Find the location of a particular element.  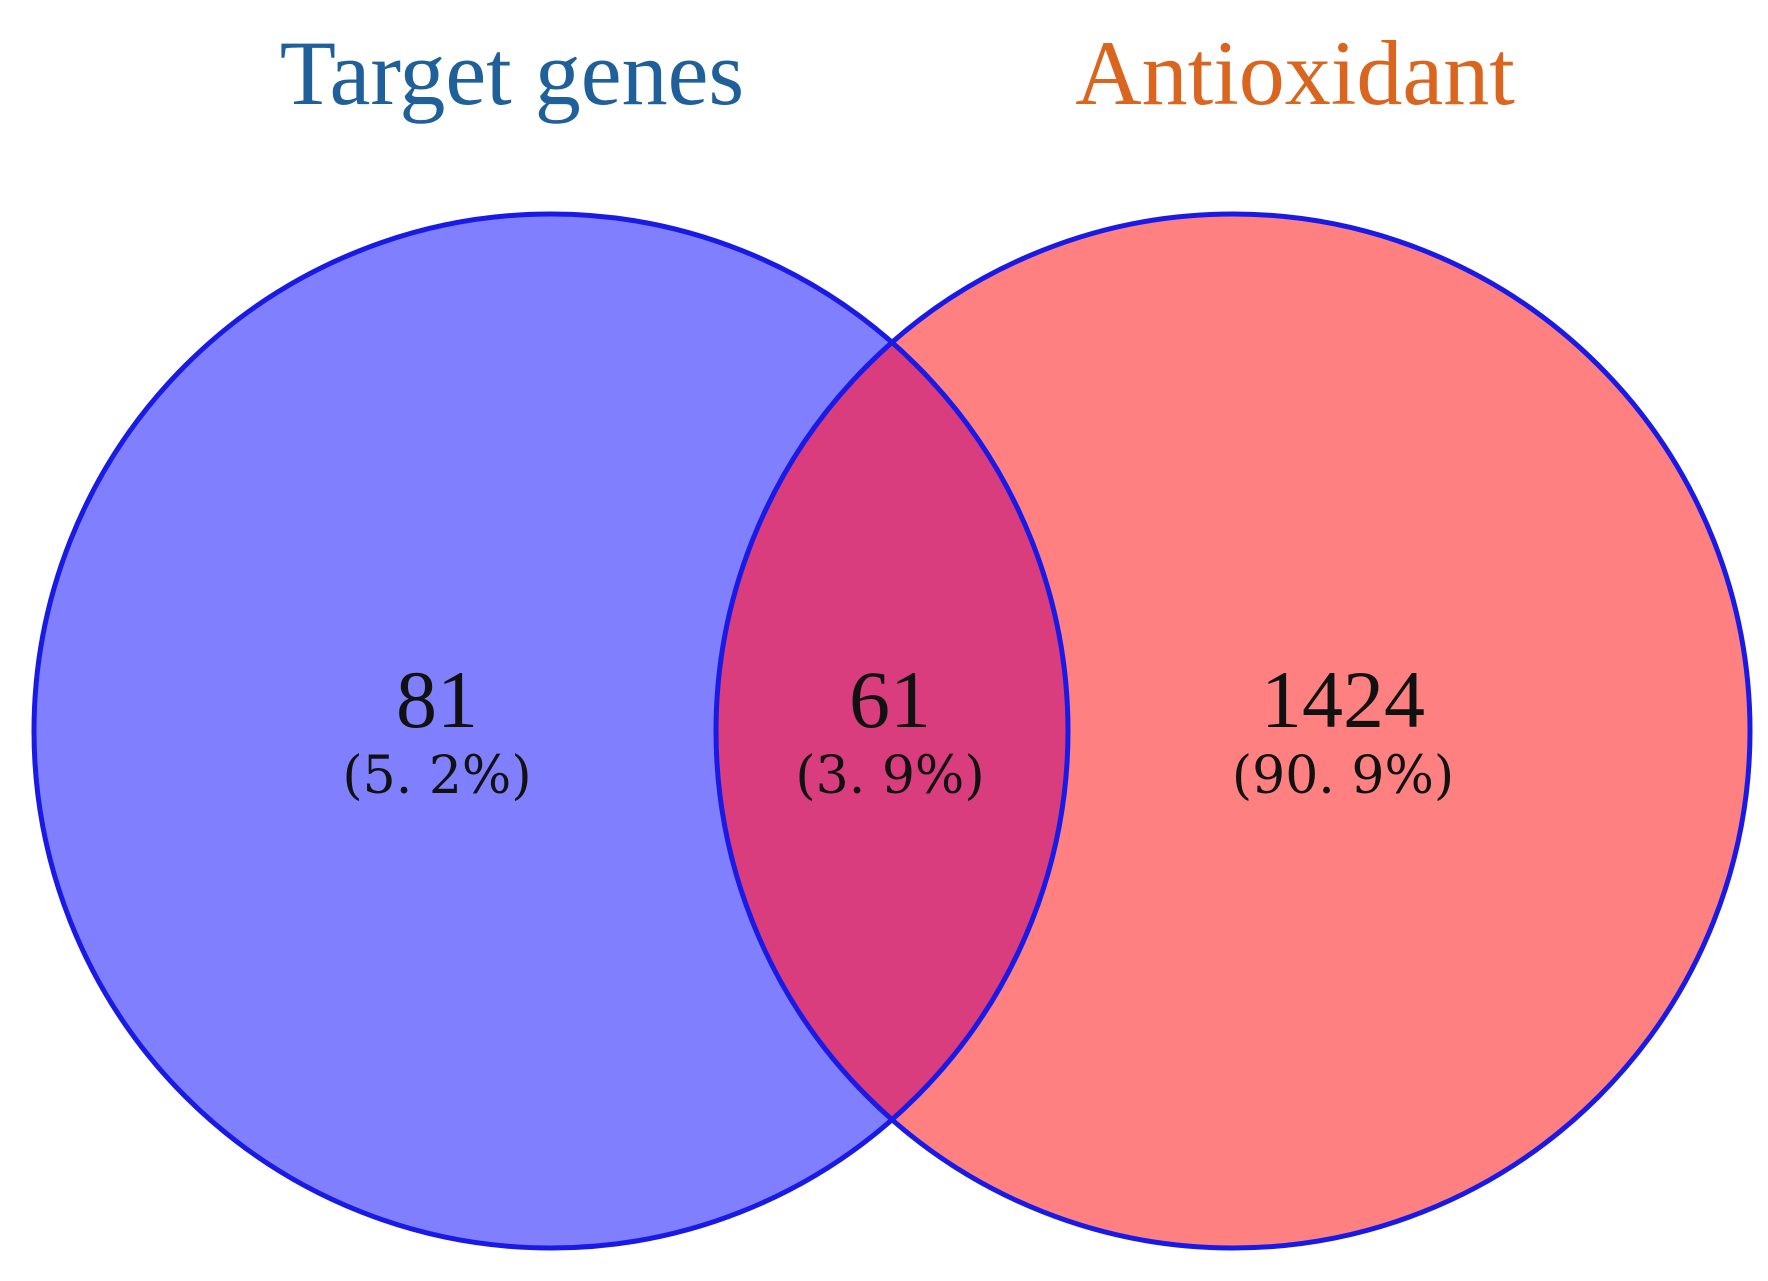

right-only-percent: (90. 9%) is located at coordinates (1343, 776).